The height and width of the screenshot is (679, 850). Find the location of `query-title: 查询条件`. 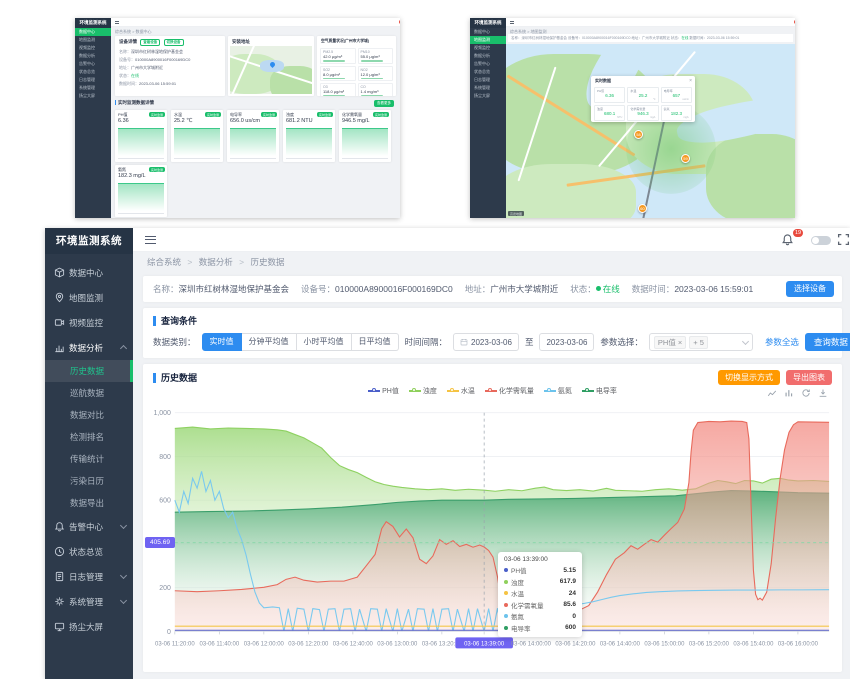

query-title: 查询条件 is located at coordinates (492, 317).